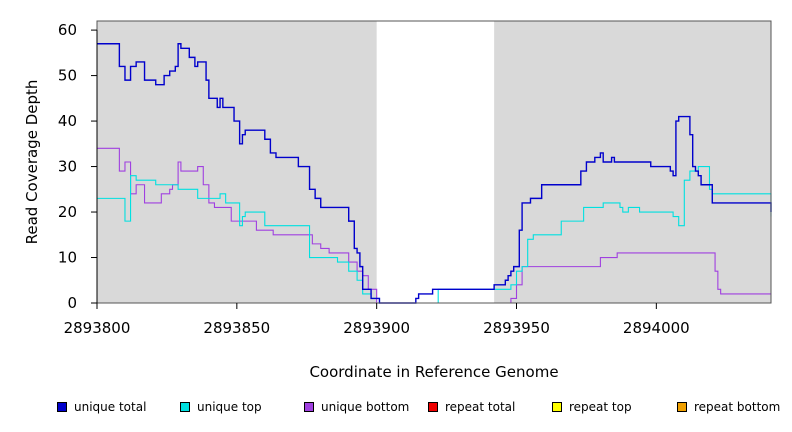 This screenshot has width=792, height=432. I want to click on legend-label: repeat bottom, so click(737, 407).